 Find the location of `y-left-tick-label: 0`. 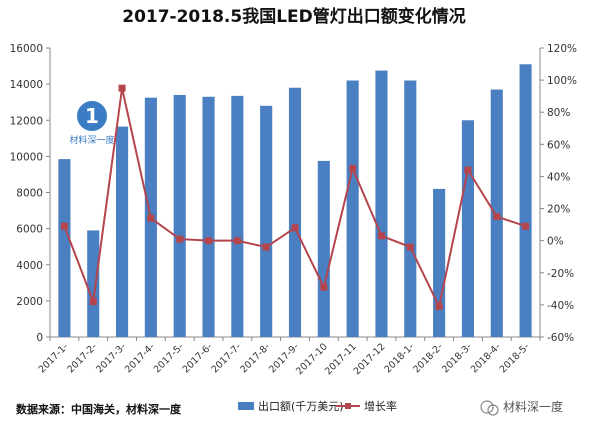

y-left-tick-label: 0 is located at coordinates (39, 338).